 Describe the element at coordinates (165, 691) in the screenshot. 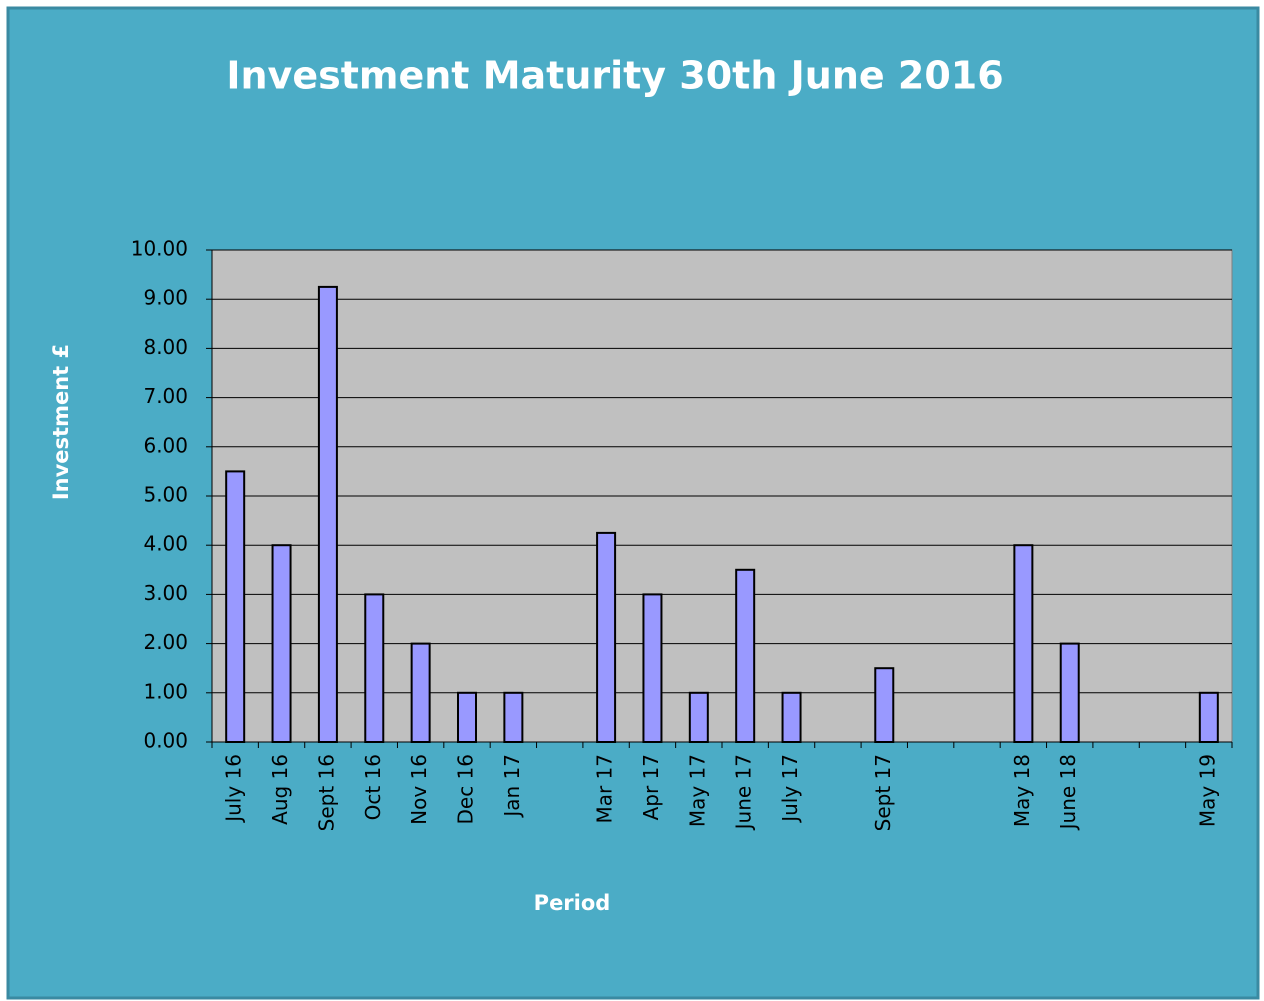

I see `y-tick-label: 1.00` at that location.